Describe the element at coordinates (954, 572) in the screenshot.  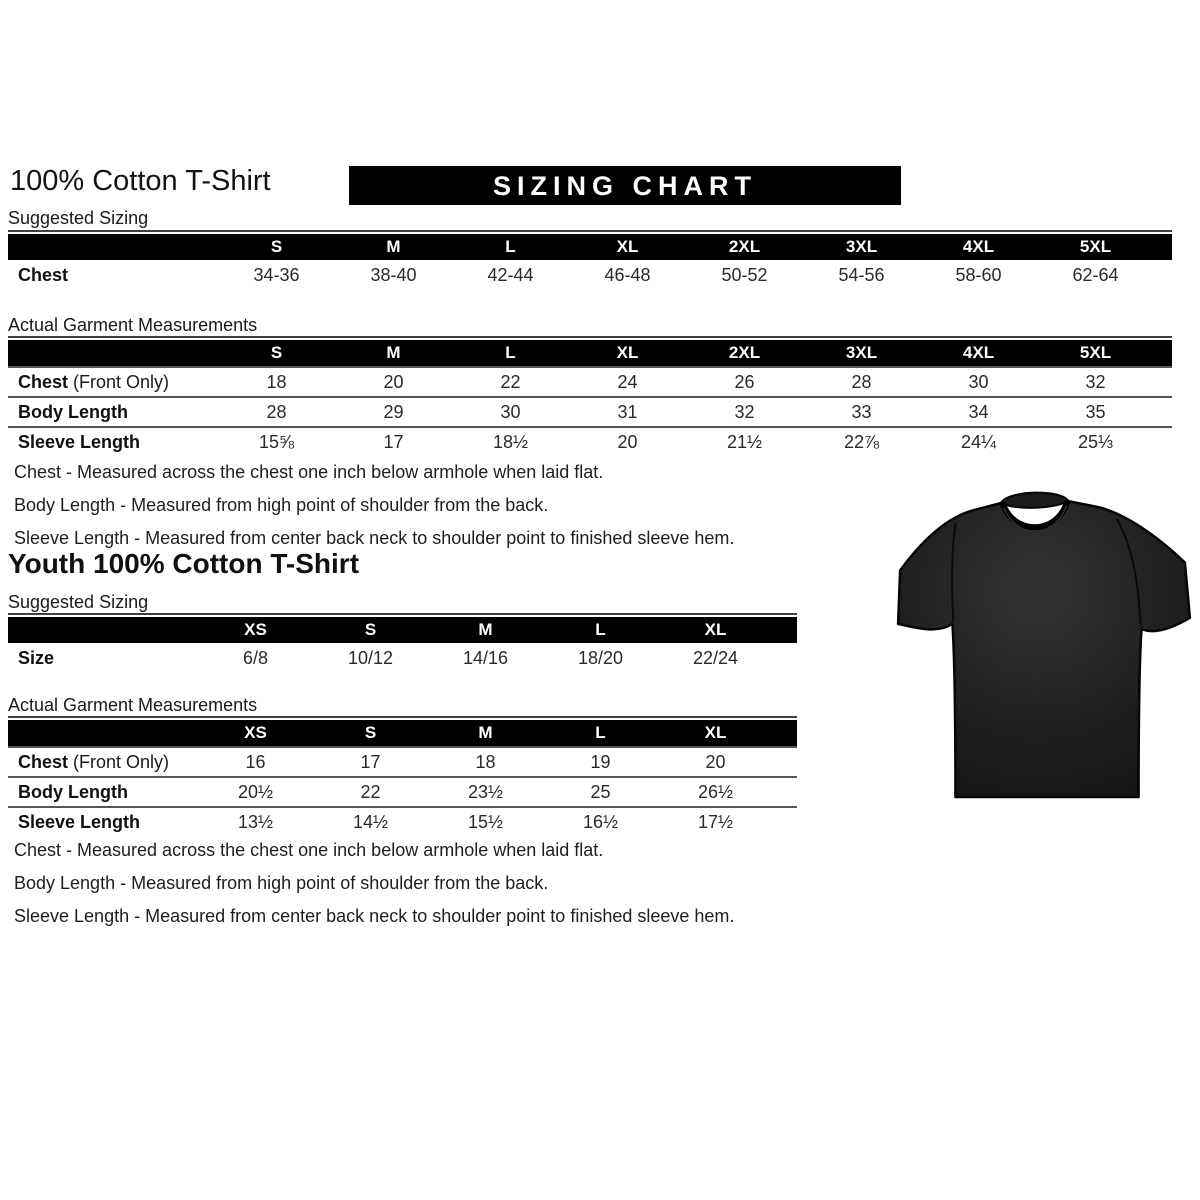
I see `tshirt-sleeve-seam-left` at that location.